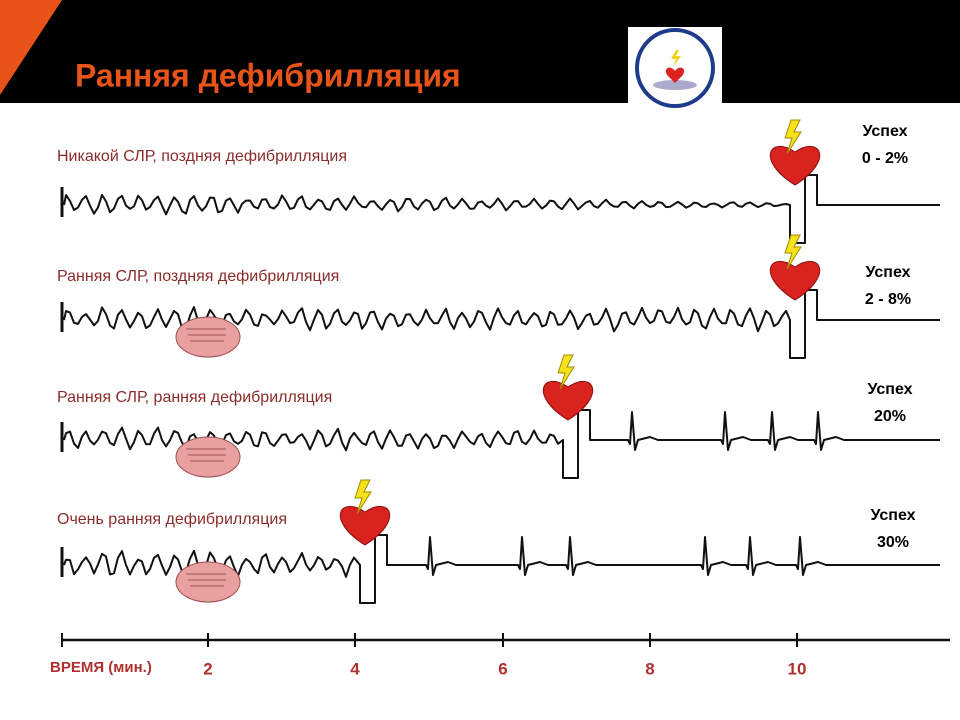 The height and width of the screenshot is (720, 960). What do you see at coordinates (893, 542) in the screenshot?
I see `result-value: 30%` at bounding box center [893, 542].